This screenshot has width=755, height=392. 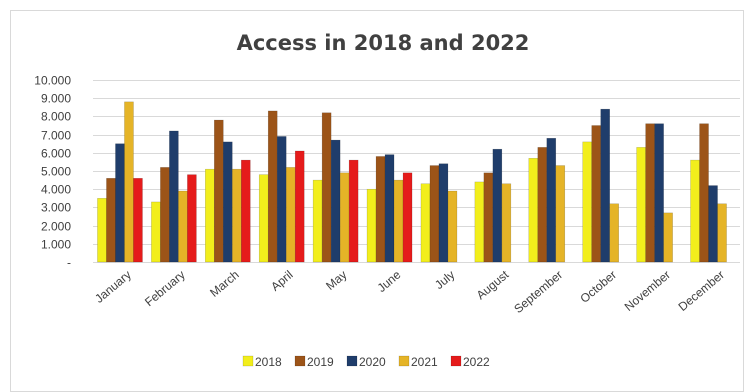 What do you see at coordinates (210, 215) in the screenshot?
I see `bar-2018-march` at bounding box center [210, 215].